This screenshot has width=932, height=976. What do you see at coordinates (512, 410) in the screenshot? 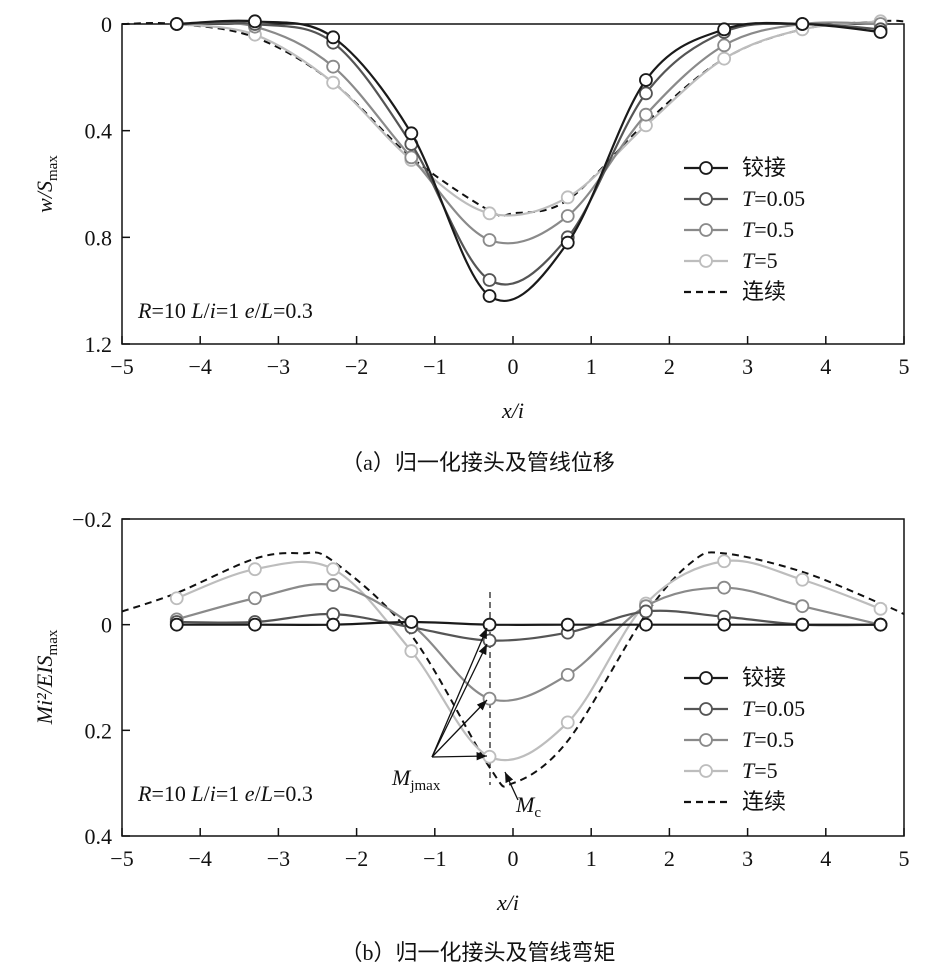
I see `panel-a-x-label: x/i` at bounding box center [512, 410].